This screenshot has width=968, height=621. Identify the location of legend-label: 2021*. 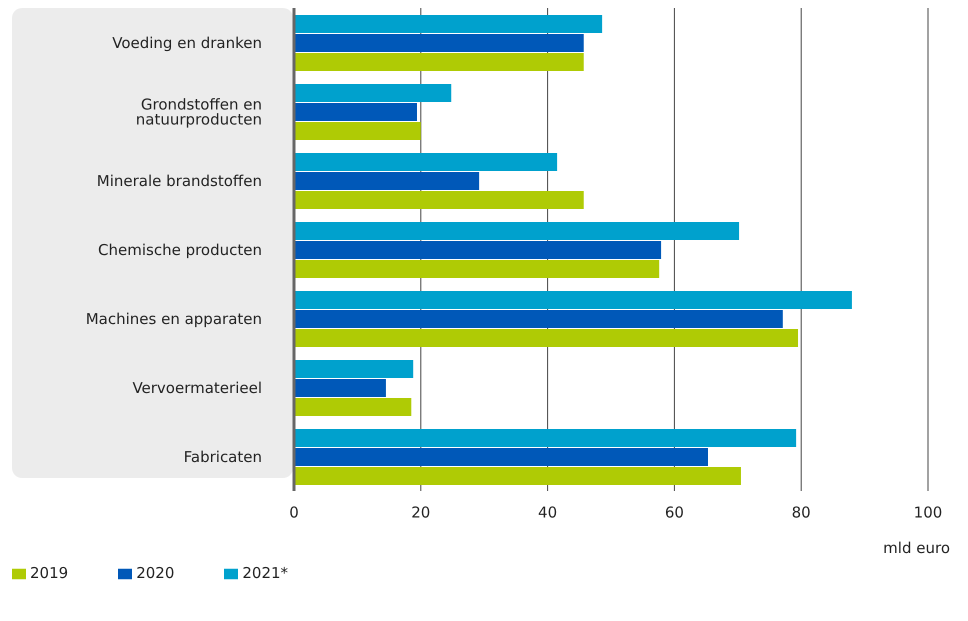
(265, 573).